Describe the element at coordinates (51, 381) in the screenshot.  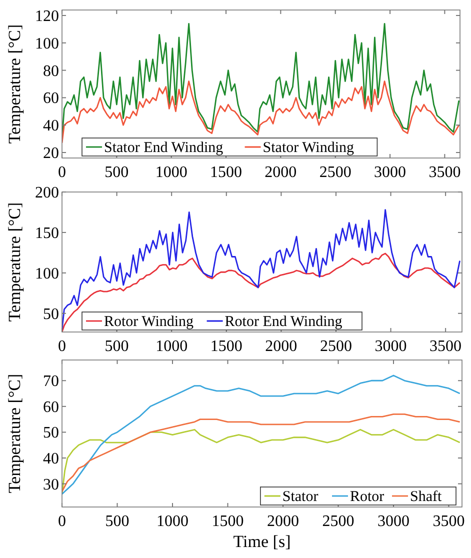
I see `y-tick-label: 70` at that location.